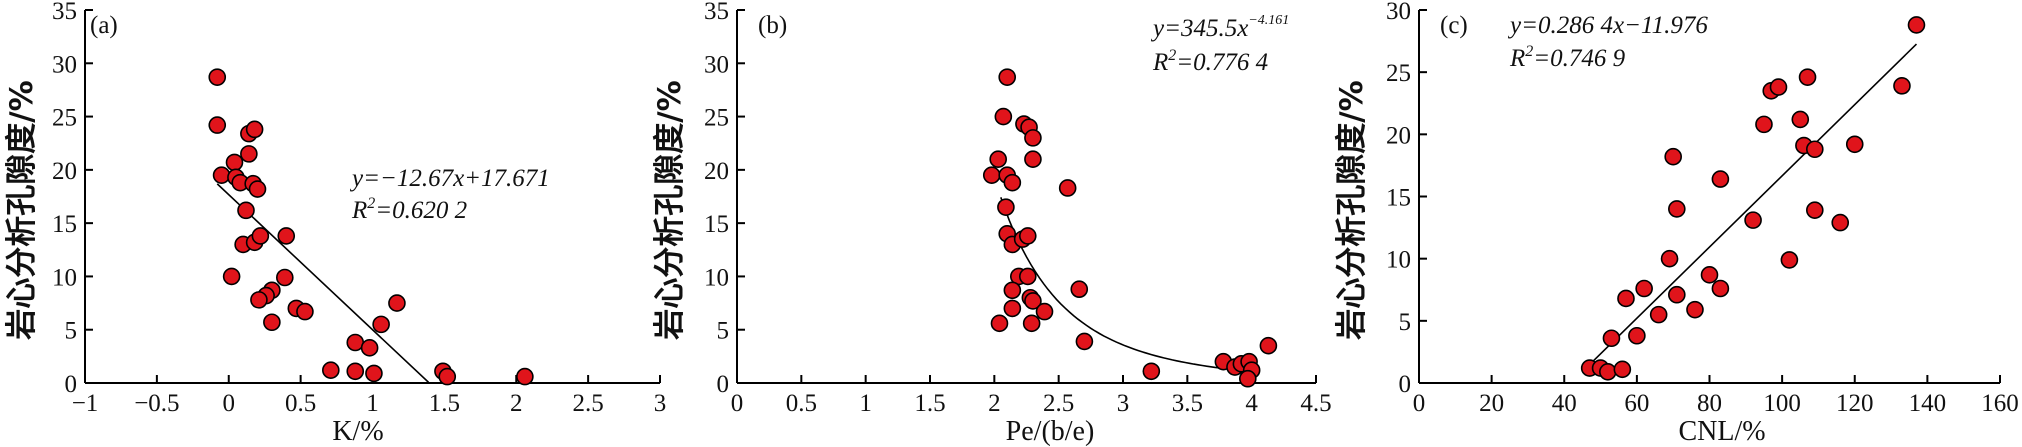  I want to click on panel-c-x-tick-label: 40, so click(1564, 403).